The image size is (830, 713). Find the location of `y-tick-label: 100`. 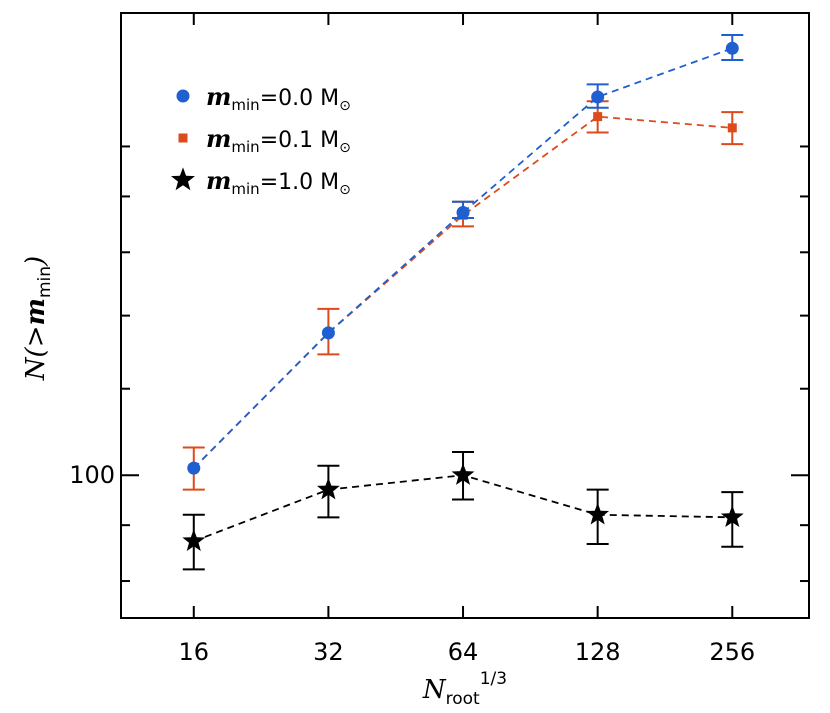

y-tick-label: 100 is located at coordinates (92, 475).